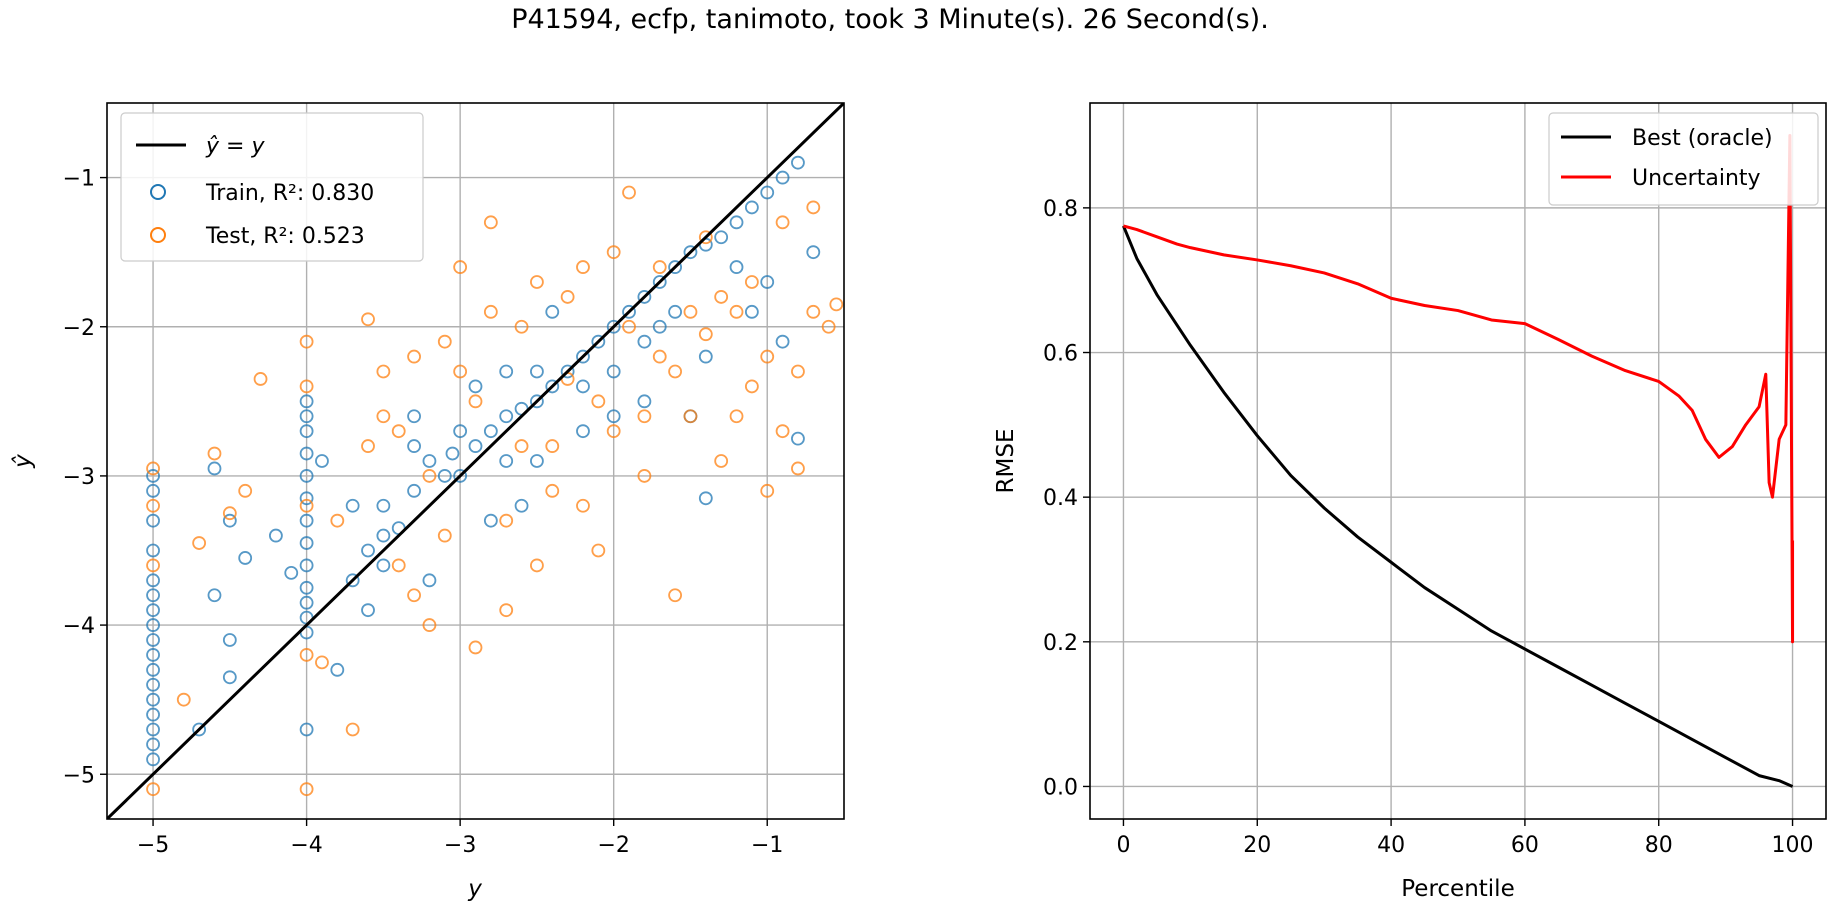 This screenshot has height=906, width=1828. I want to click on parity-xtick-label: −5, so click(153, 845).